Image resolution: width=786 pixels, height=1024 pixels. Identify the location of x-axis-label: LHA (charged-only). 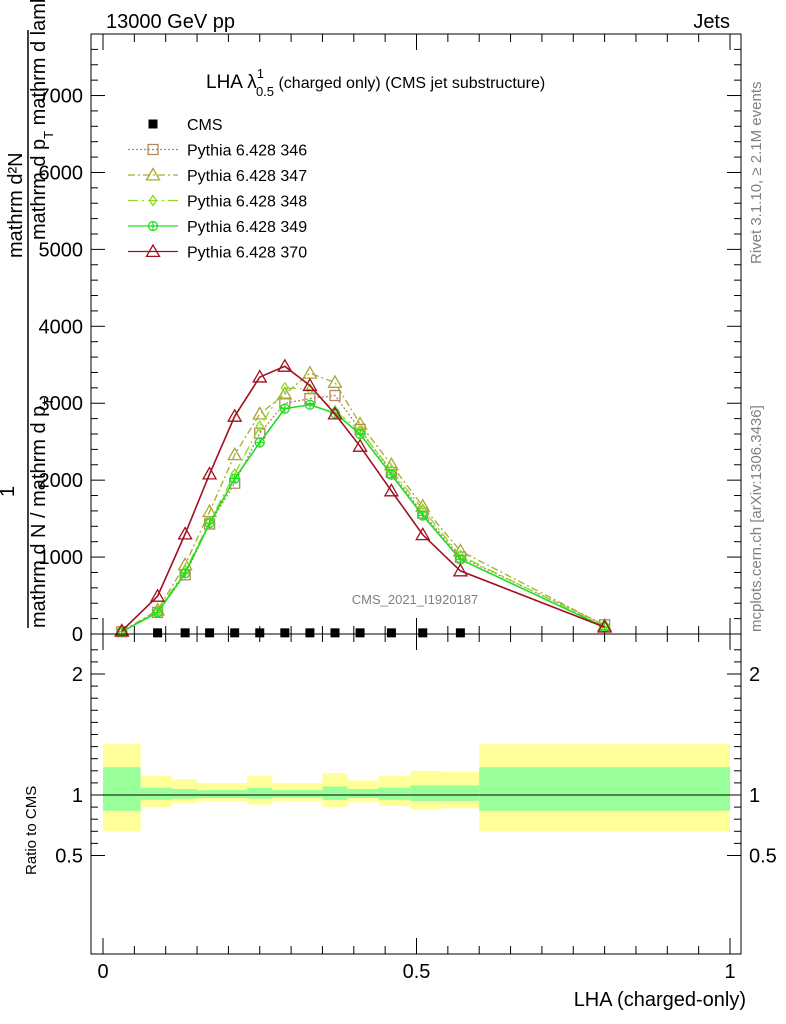
(660, 1000).